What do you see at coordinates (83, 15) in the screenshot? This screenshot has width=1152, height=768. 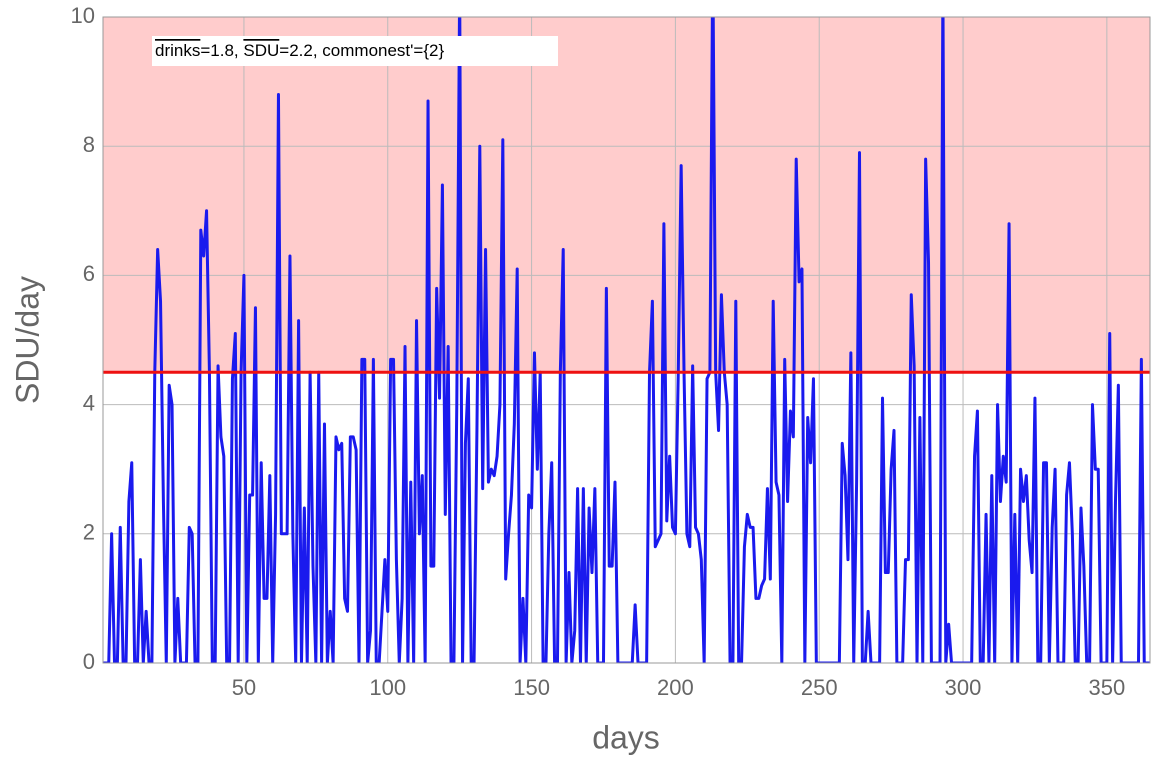 I see `y-tick-label: 10` at bounding box center [83, 15].